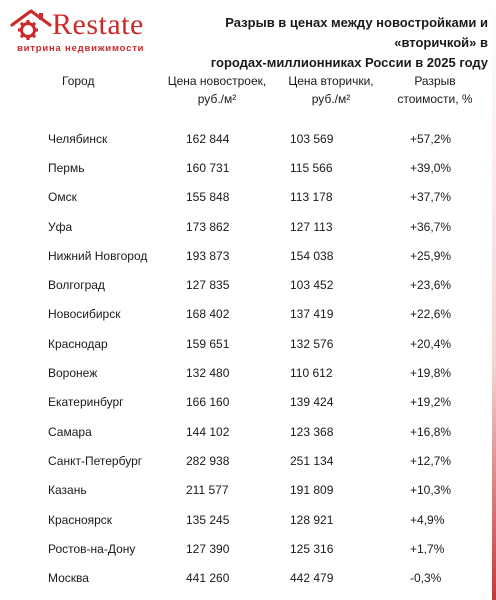  What do you see at coordinates (260, 343) in the screenshot?
I see `table-row: Краснодар 159 651 132 576 +20,4%` at bounding box center [260, 343].